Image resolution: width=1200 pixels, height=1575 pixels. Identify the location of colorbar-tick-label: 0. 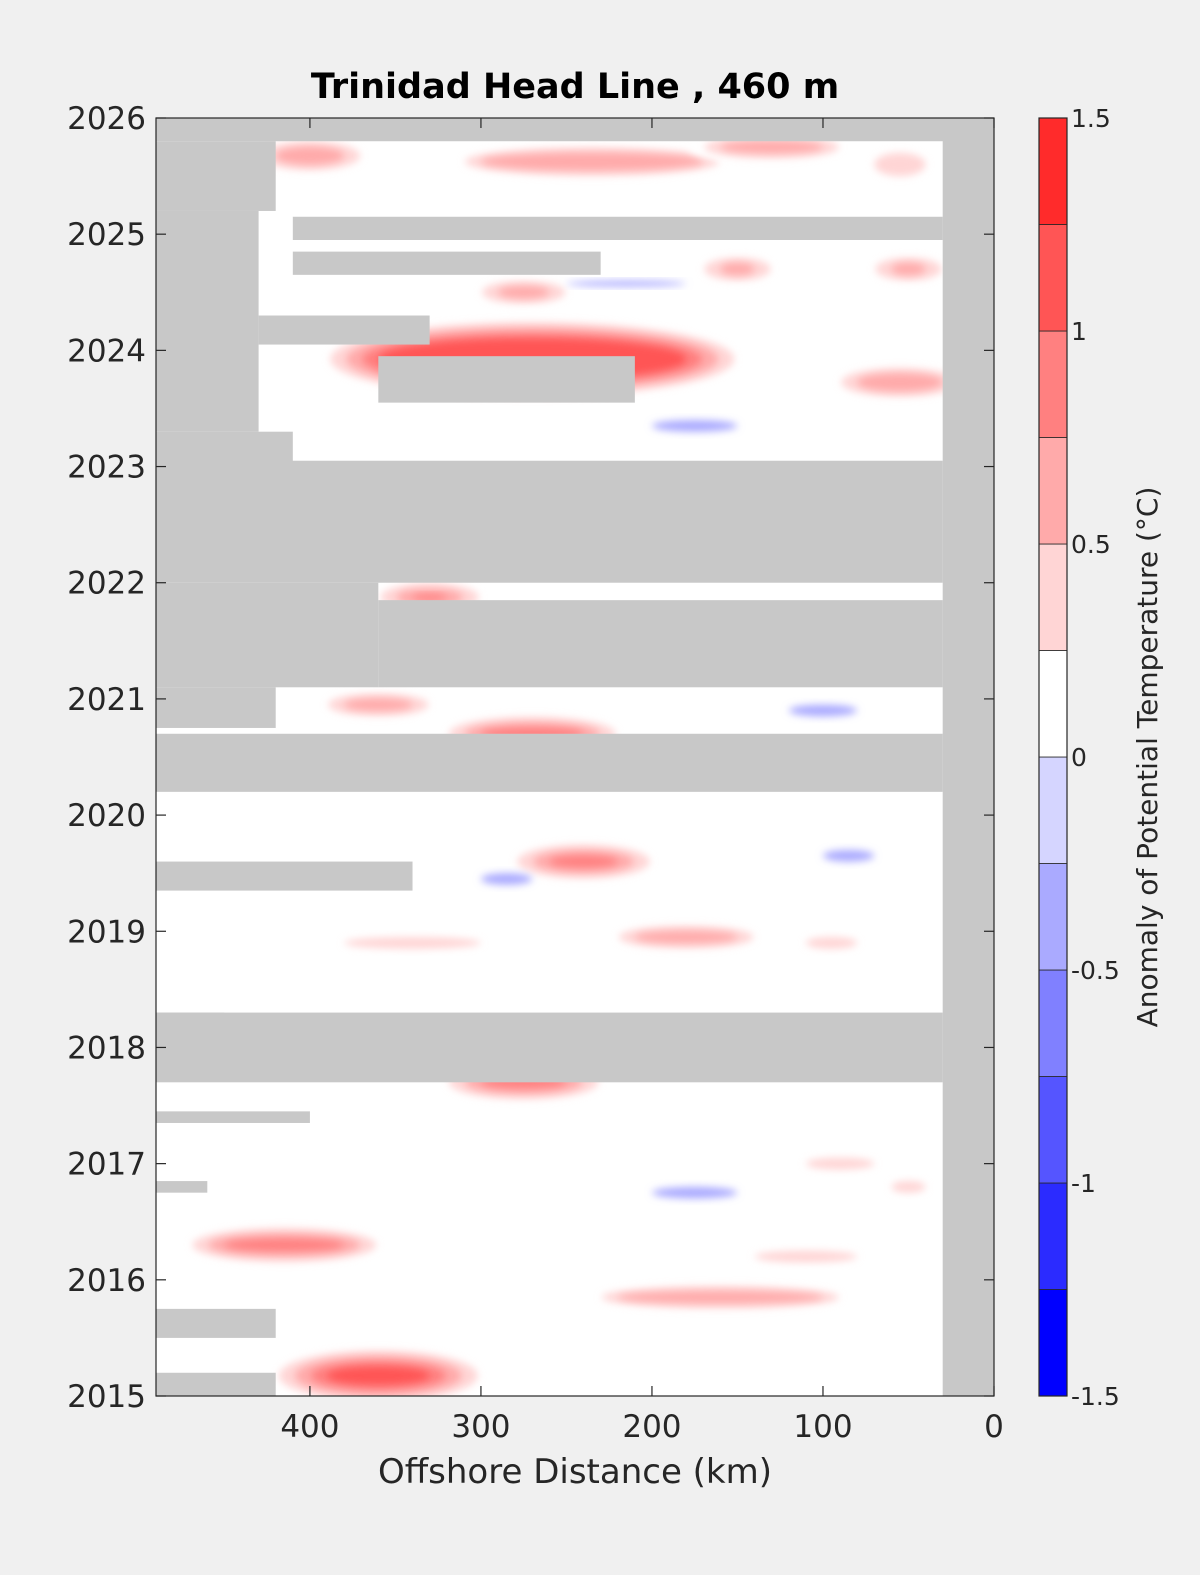
(1079, 757).